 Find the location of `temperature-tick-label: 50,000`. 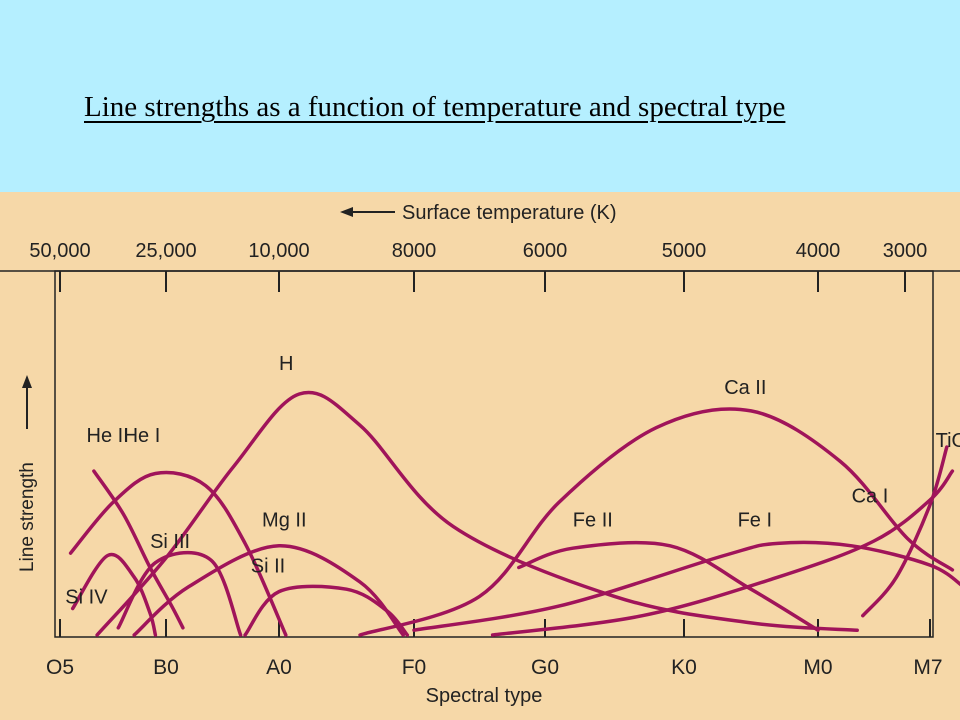

temperature-tick-label: 50,000 is located at coordinates (59, 251).